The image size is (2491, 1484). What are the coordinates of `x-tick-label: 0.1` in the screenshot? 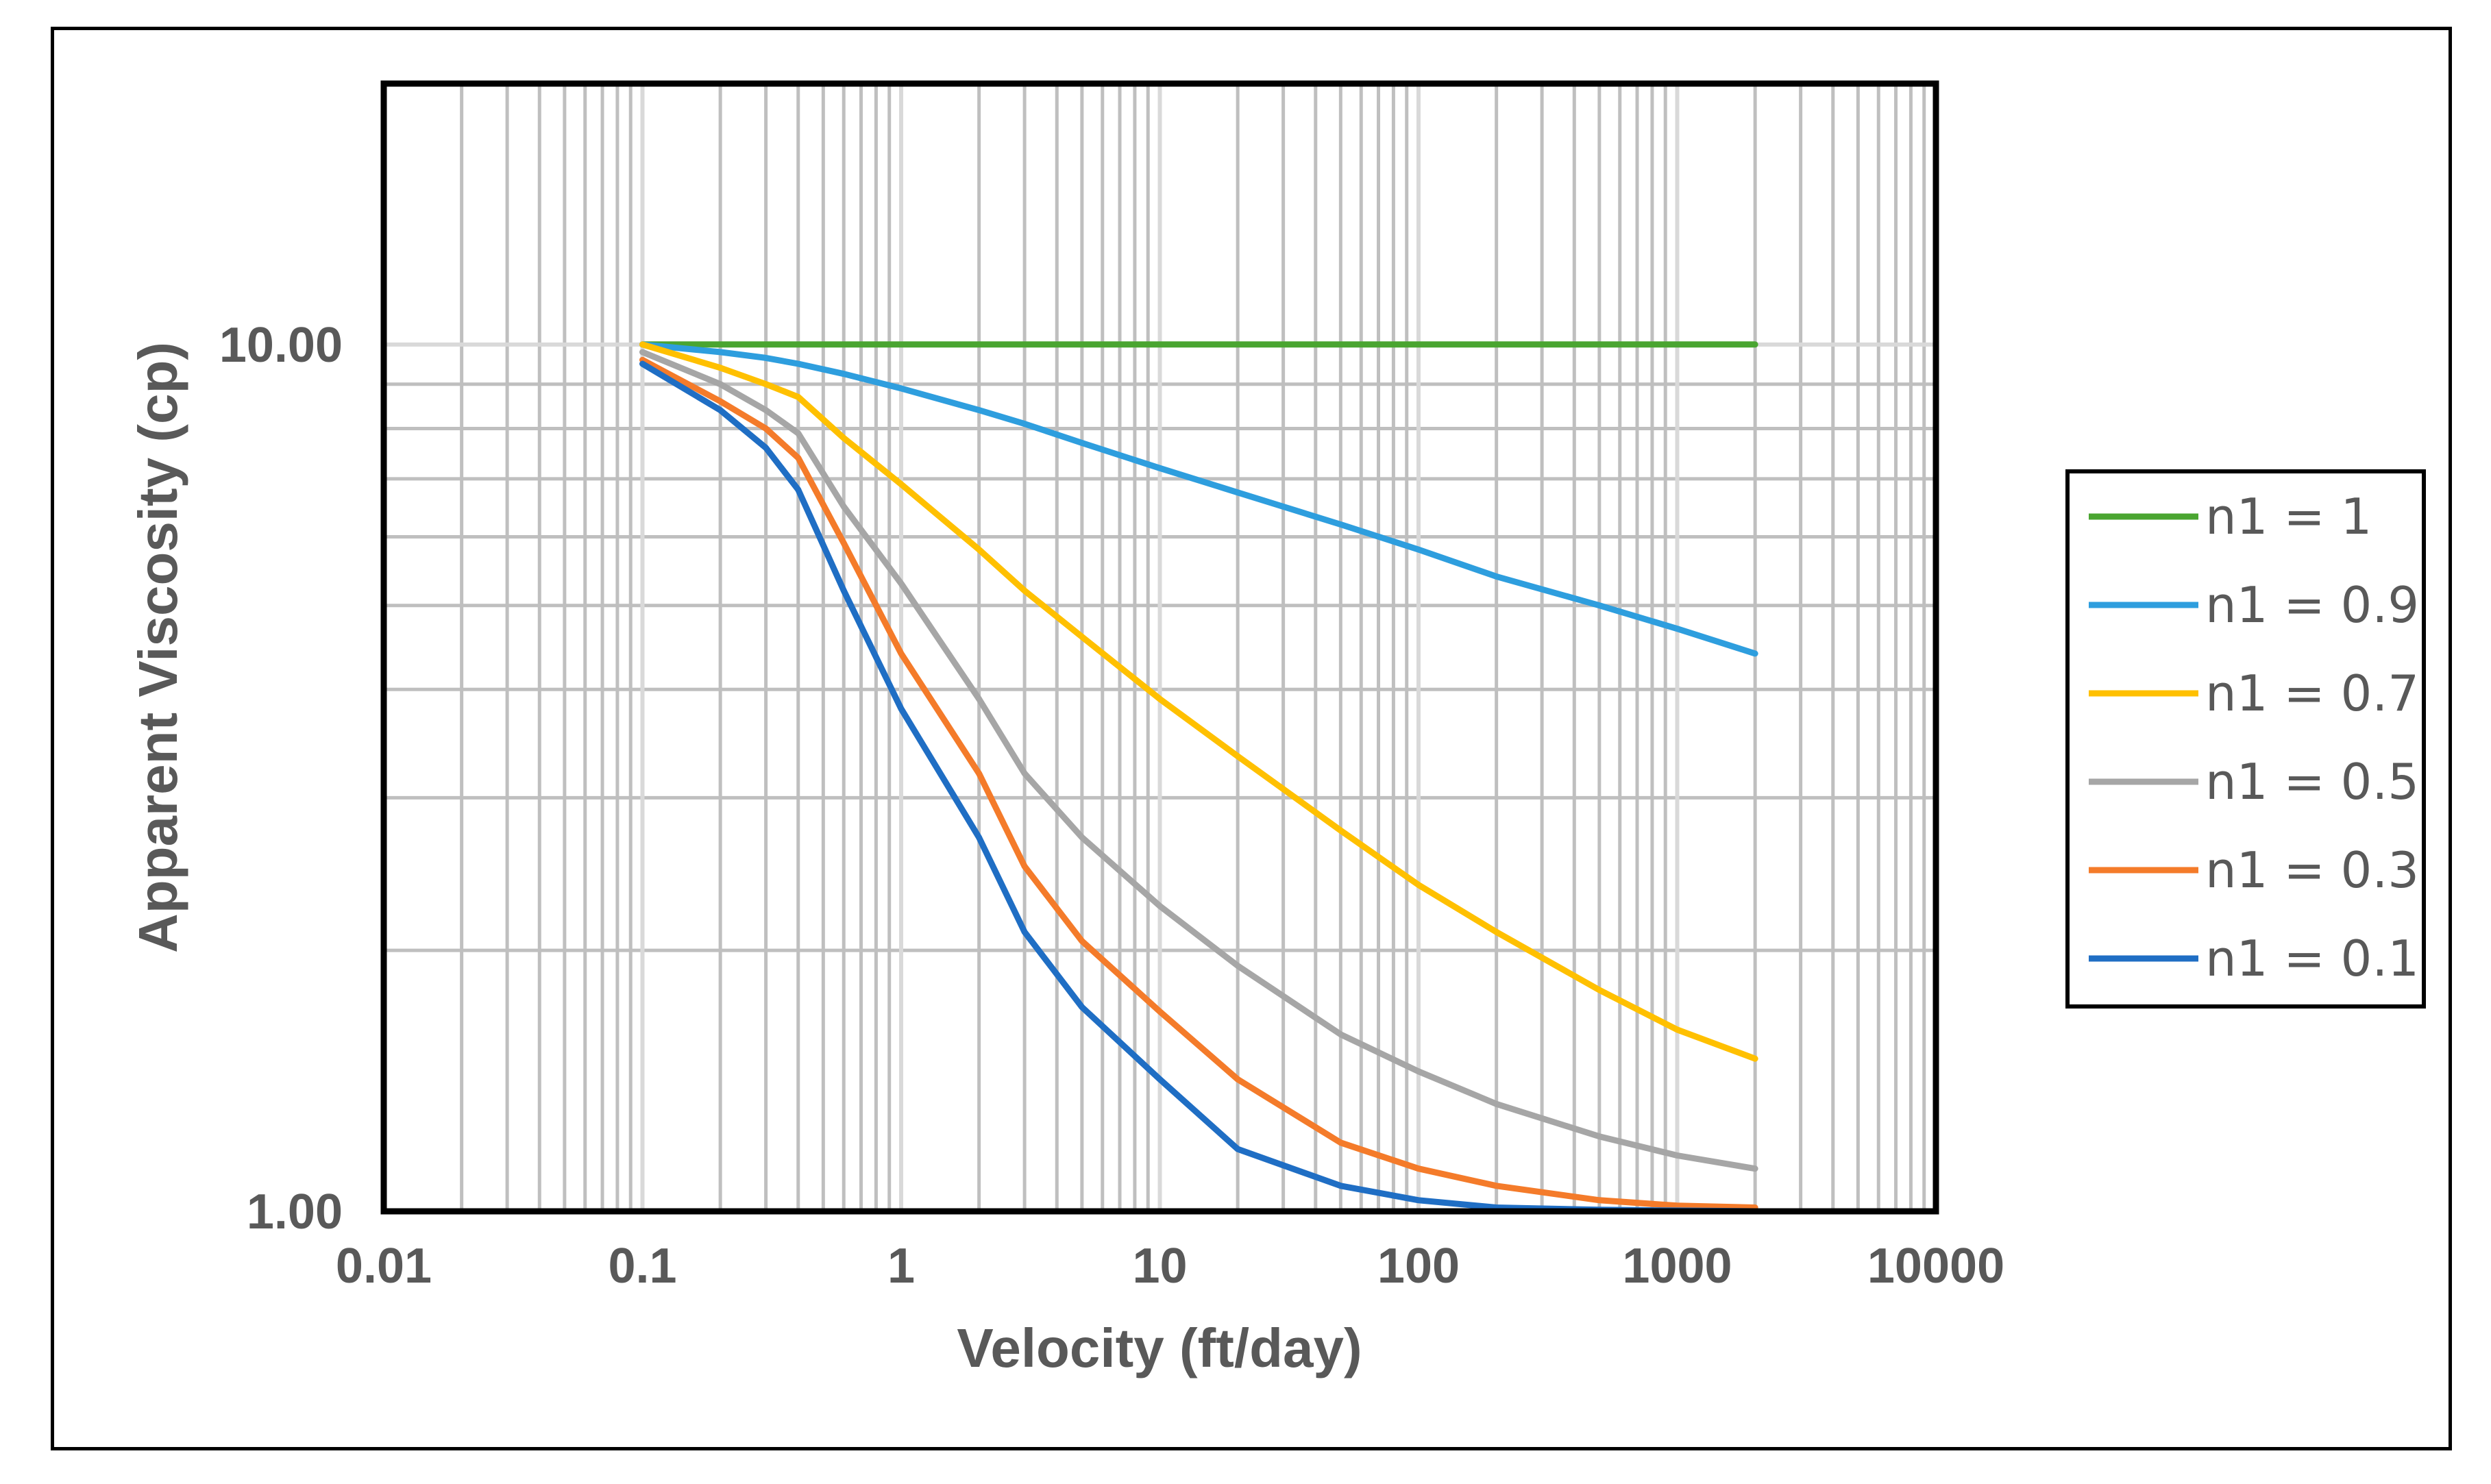 It's located at (642, 1266).